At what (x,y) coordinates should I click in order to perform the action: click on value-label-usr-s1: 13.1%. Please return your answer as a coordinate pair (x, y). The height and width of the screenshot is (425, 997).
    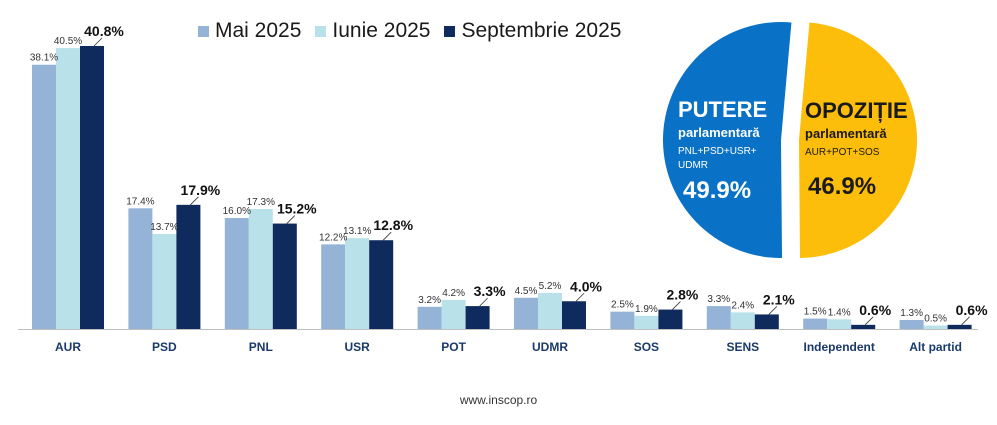
    Looking at the image, I should click on (357, 231).